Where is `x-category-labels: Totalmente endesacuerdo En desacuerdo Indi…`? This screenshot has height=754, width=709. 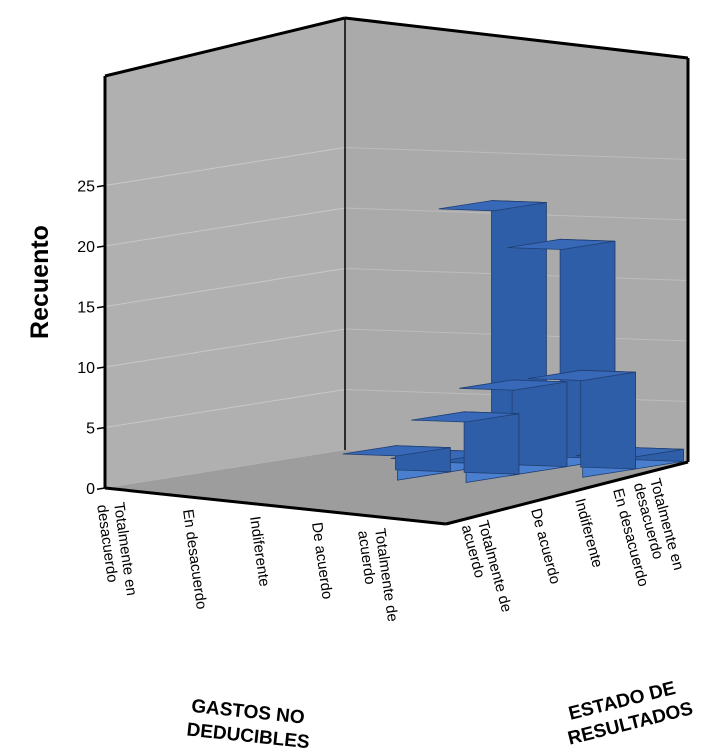 x-category-labels: Totalmente endesacuerdo En desacuerdo Indi… is located at coordinates (247, 563).